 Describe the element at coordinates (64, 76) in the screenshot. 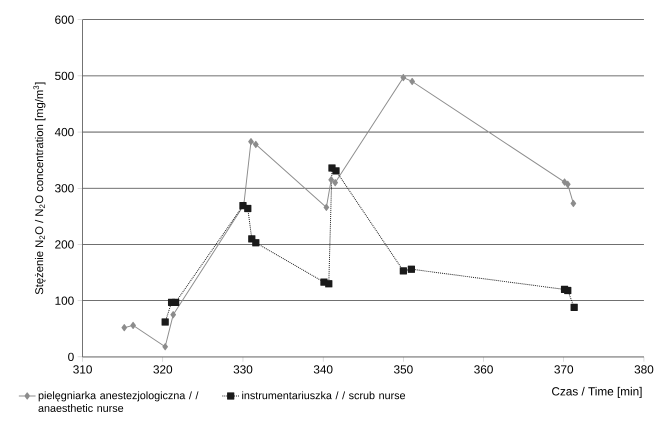

I see `y-tick-label: 500` at that location.